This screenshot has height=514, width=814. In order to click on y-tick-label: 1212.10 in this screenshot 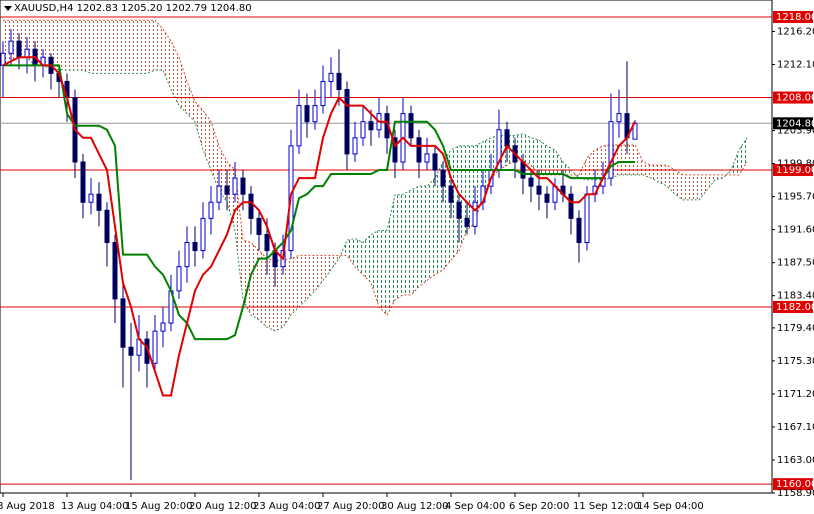, I will do `click(795, 65)`.